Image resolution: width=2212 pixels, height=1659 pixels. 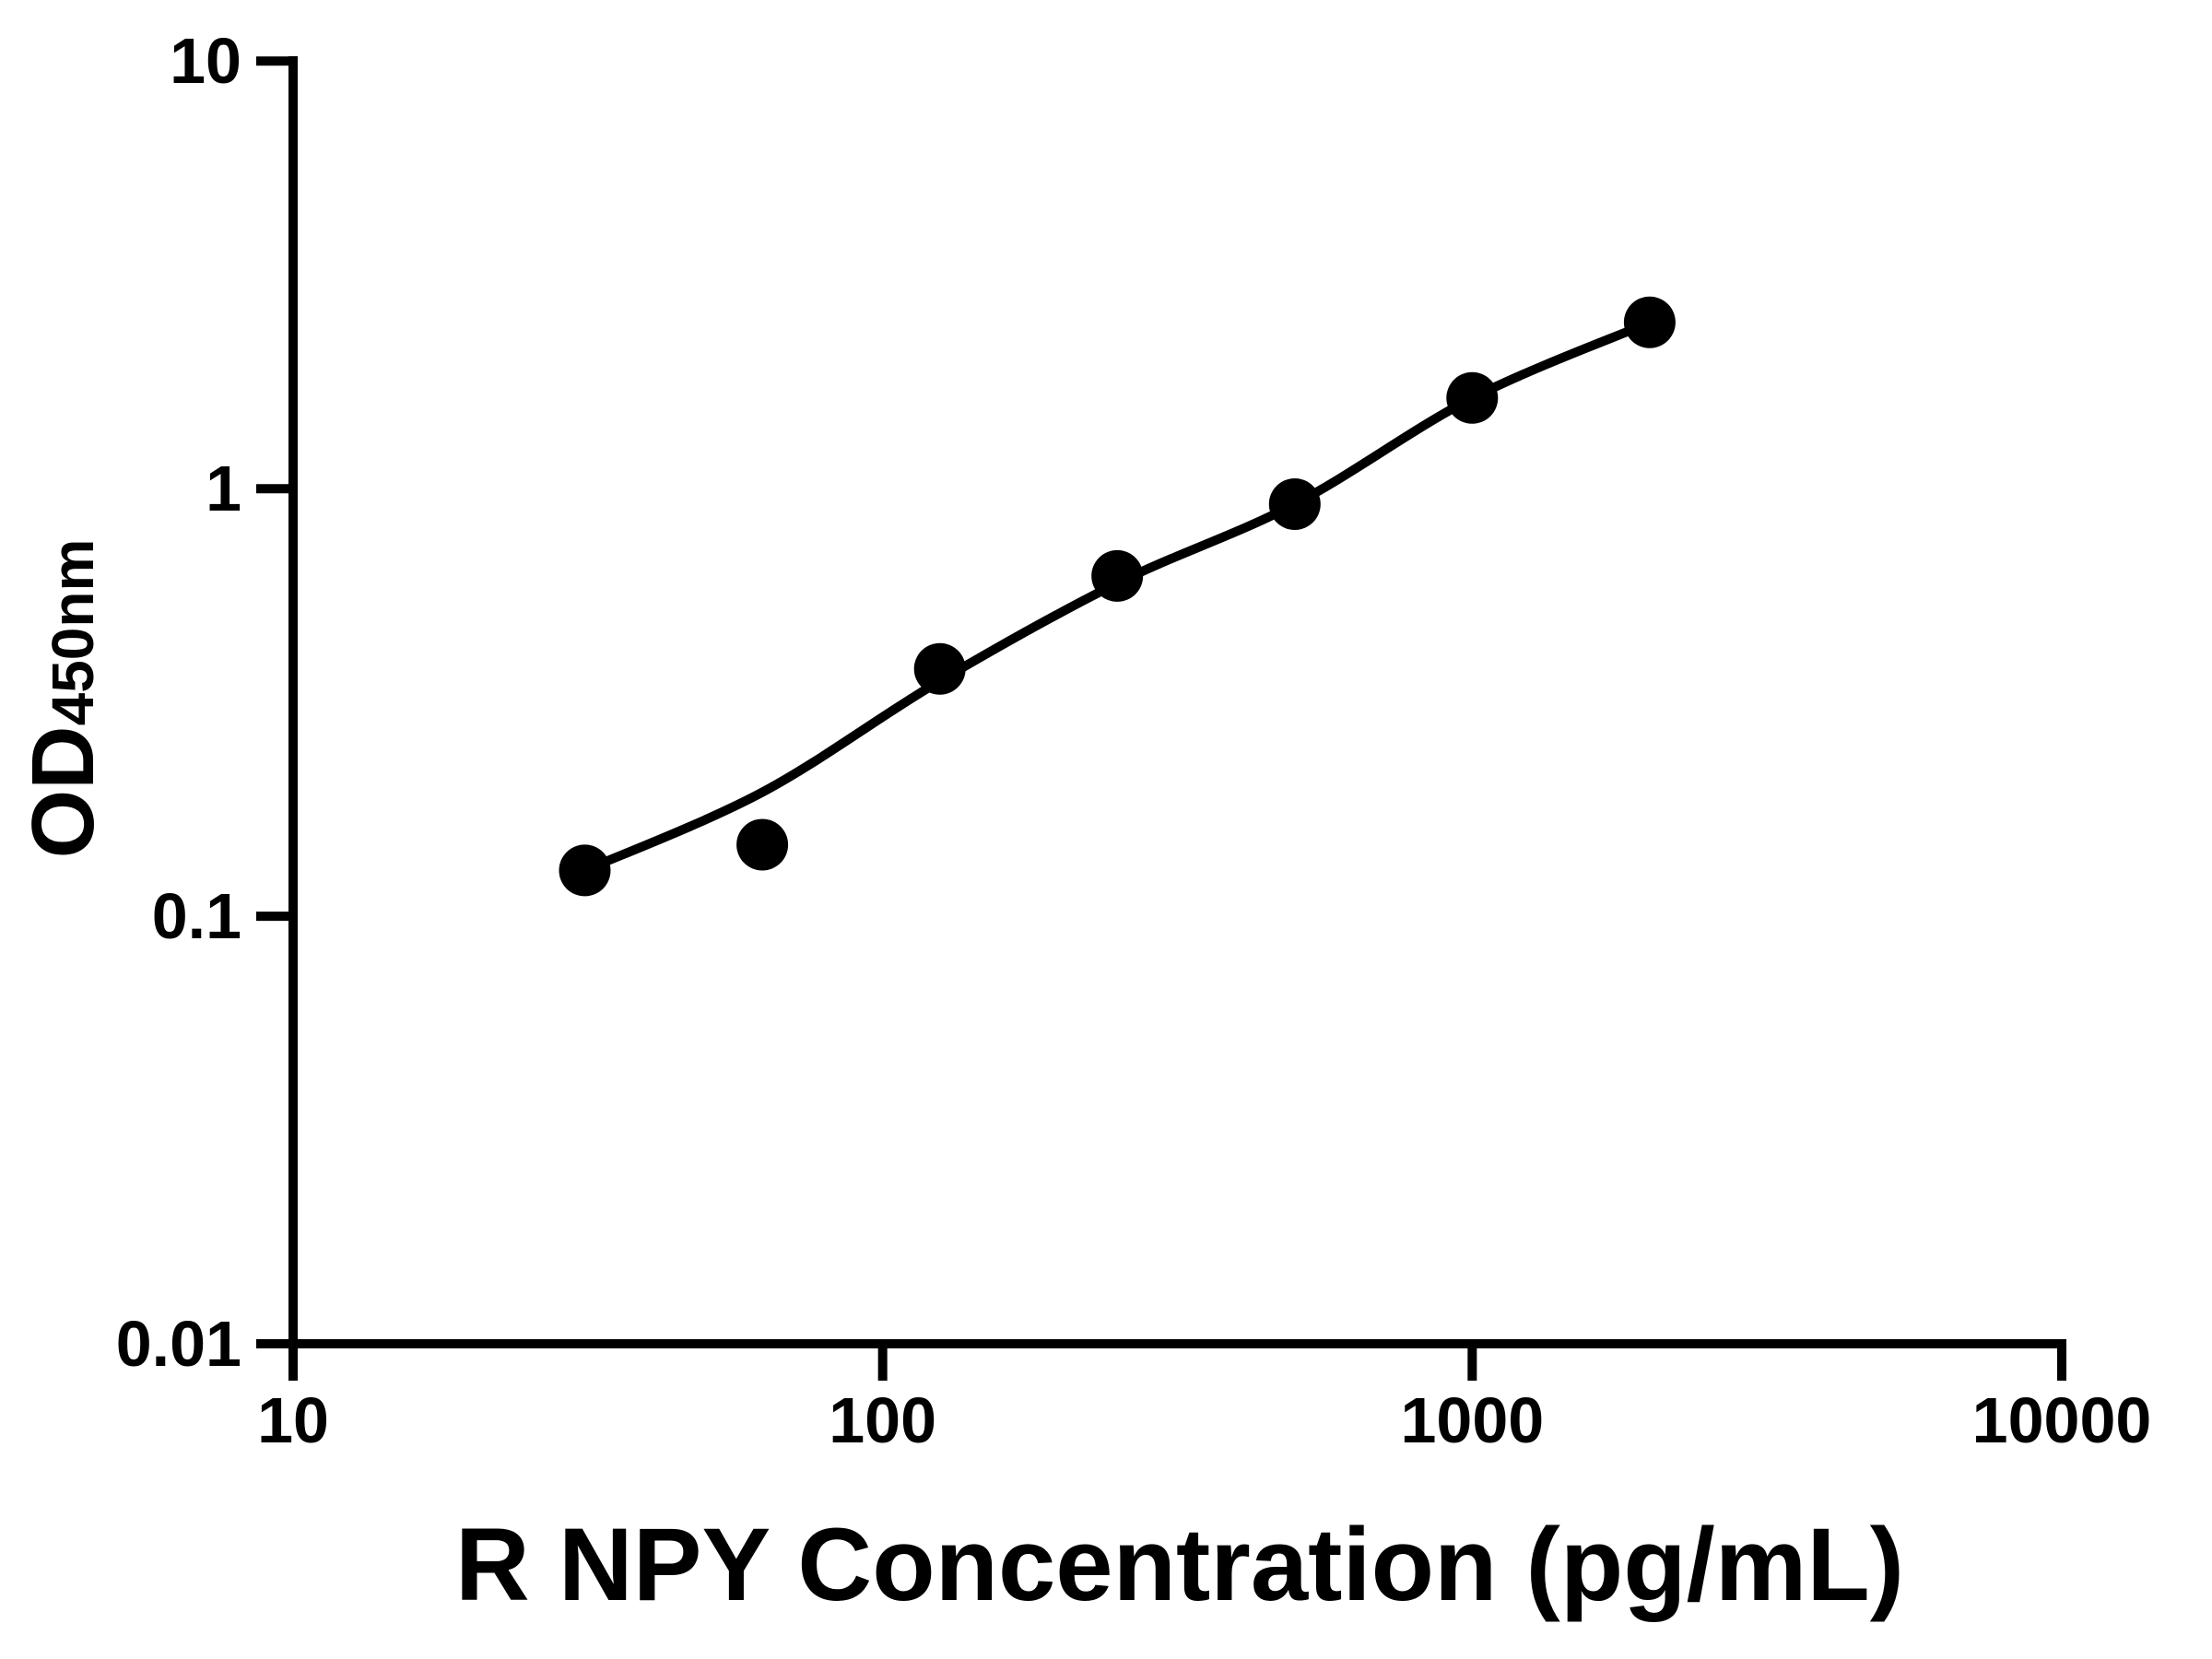 I want to click on y-tick-label: 0.01, so click(x=178, y=1344).